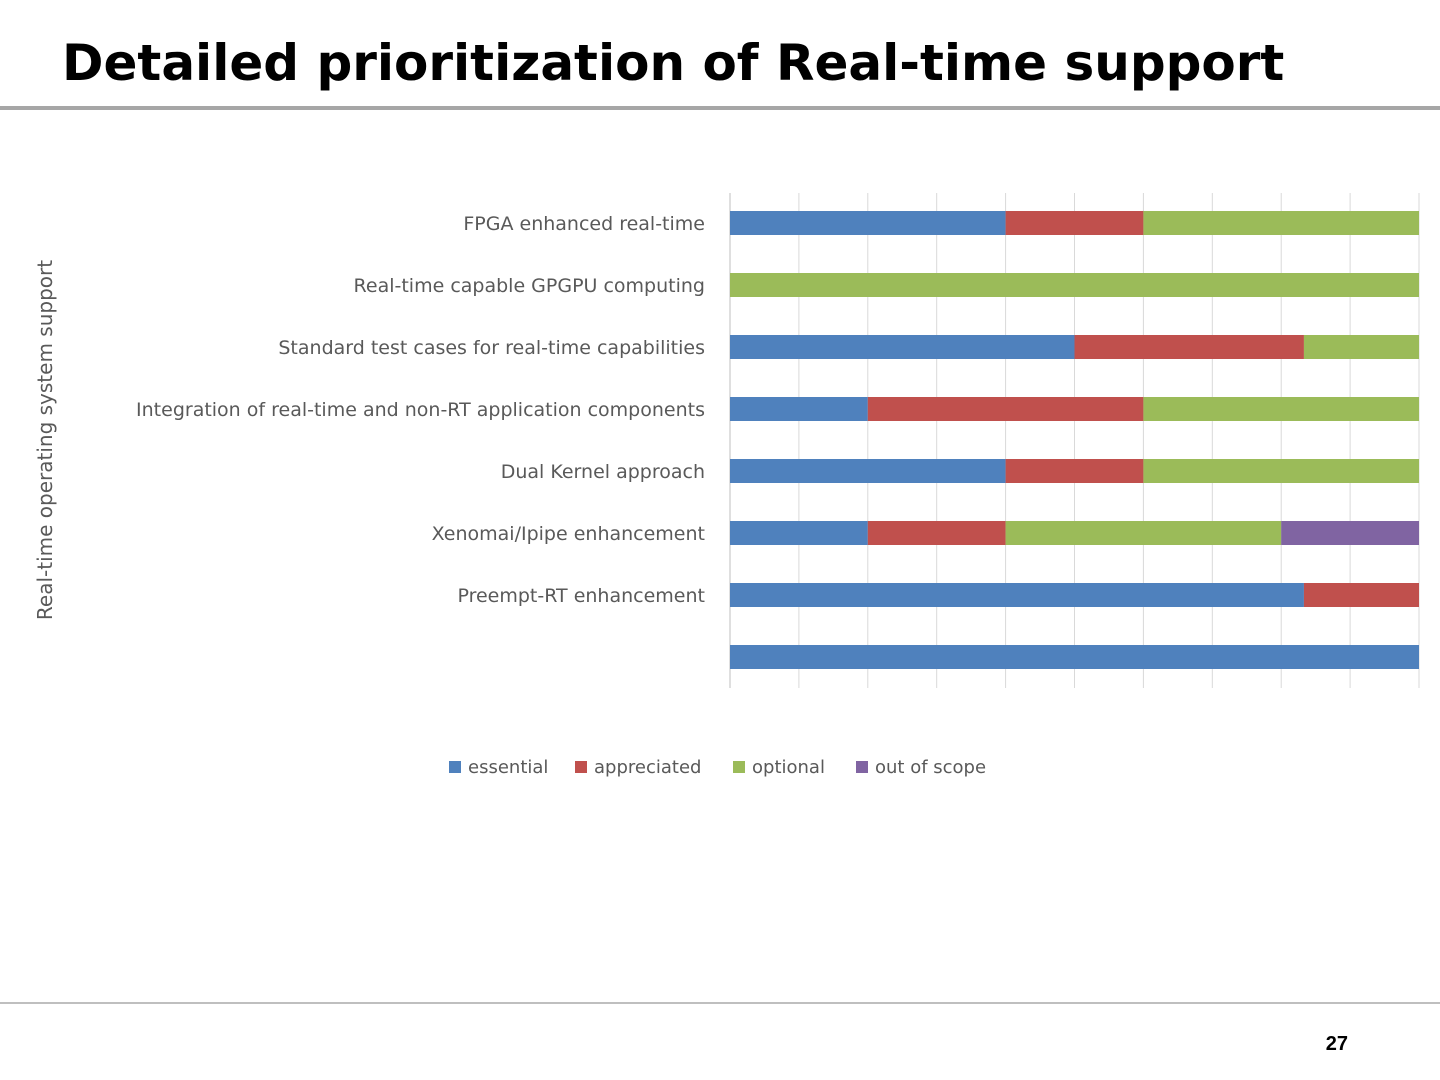 The height and width of the screenshot is (1080, 1440). Describe the element at coordinates (508, 767) in the screenshot. I see `legend-label: essential` at that location.